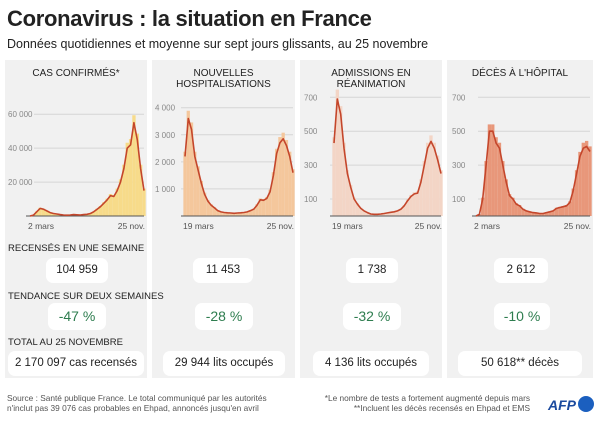 This screenshot has height=421, width=600. What do you see at coordinates (586, 404) in the screenshot?
I see `afp-logo-dot` at bounding box center [586, 404].